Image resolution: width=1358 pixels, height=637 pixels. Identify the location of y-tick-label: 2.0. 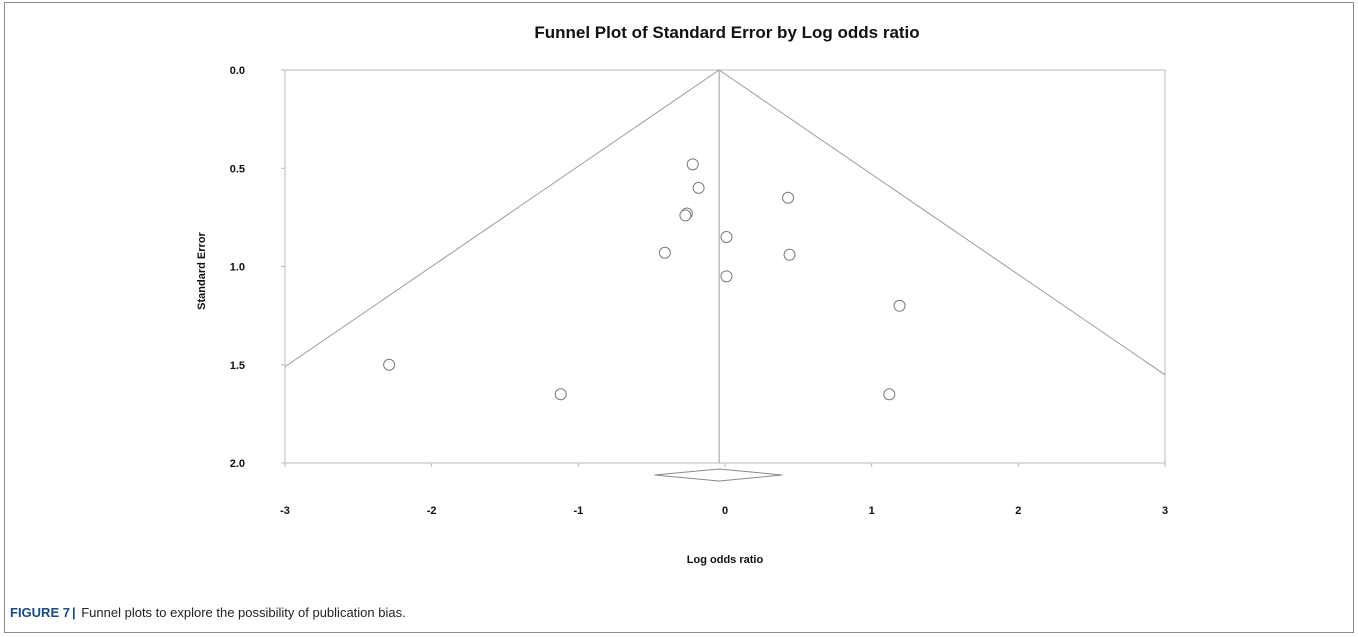
(237, 464).